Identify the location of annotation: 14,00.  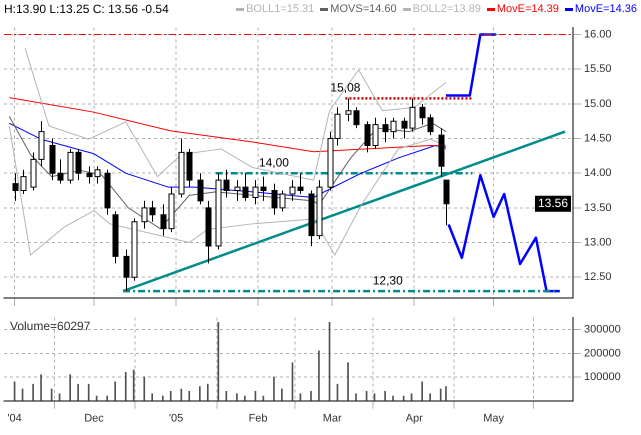
(274, 163).